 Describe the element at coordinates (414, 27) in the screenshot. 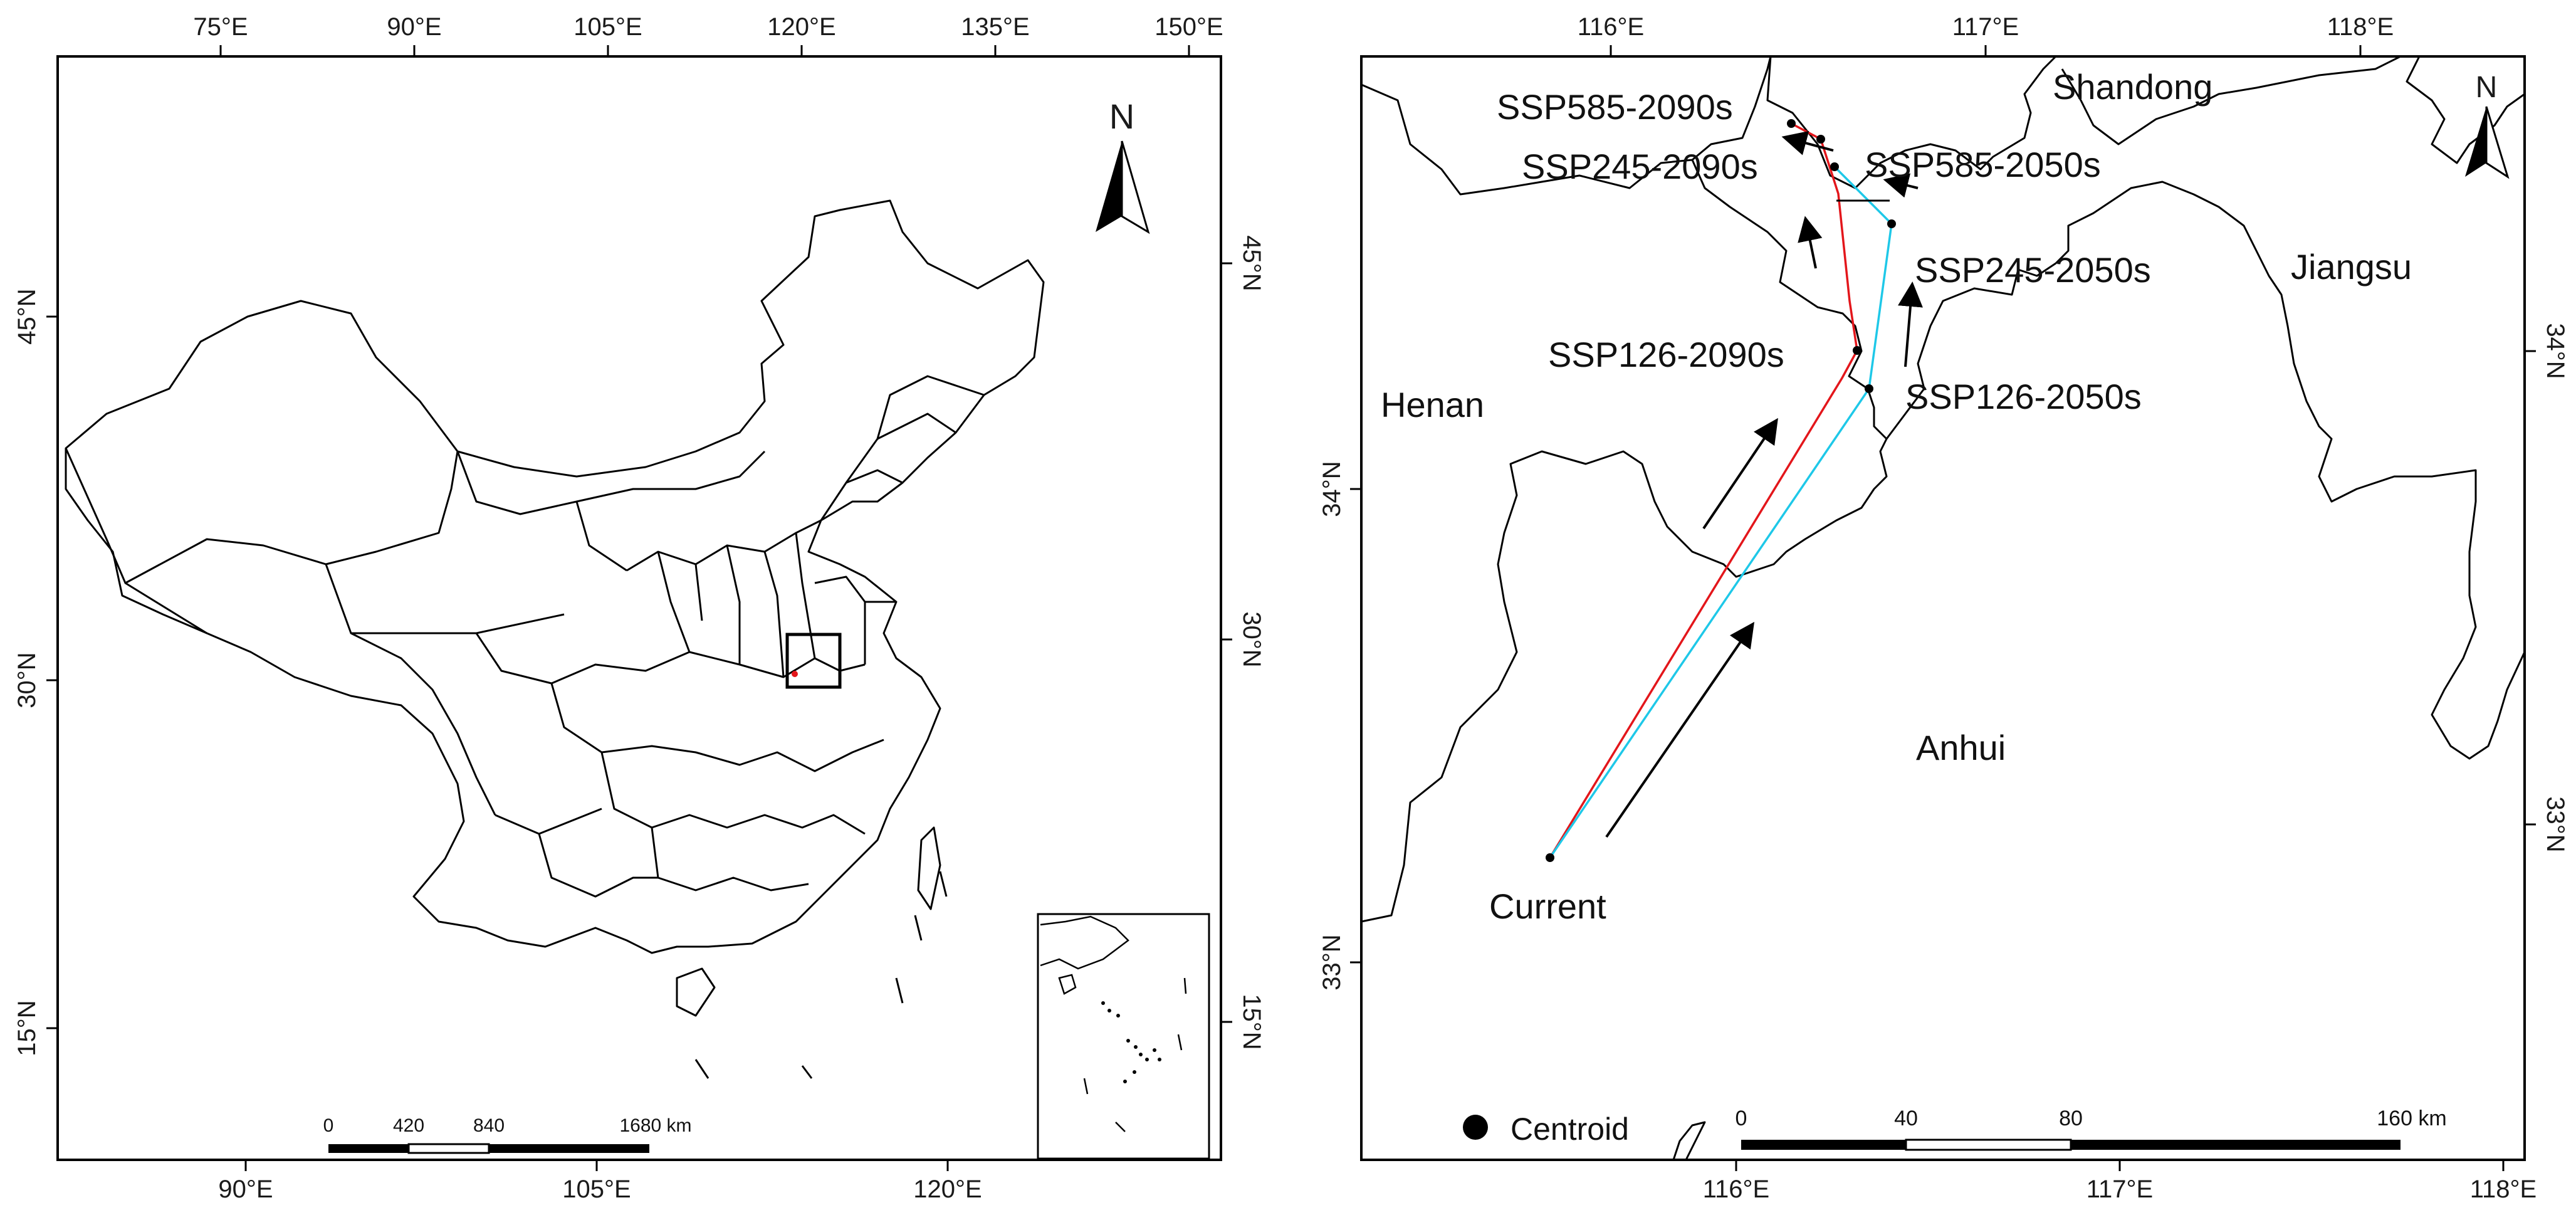

I see `left-top-tick-90e: 90°E` at that location.